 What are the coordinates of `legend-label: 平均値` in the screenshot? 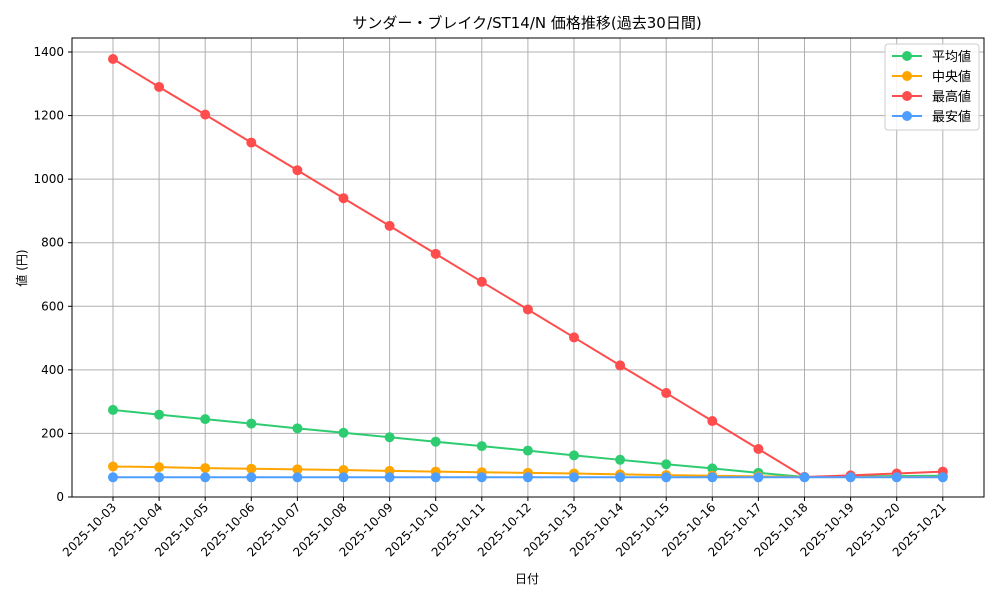 It's located at (951, 57).